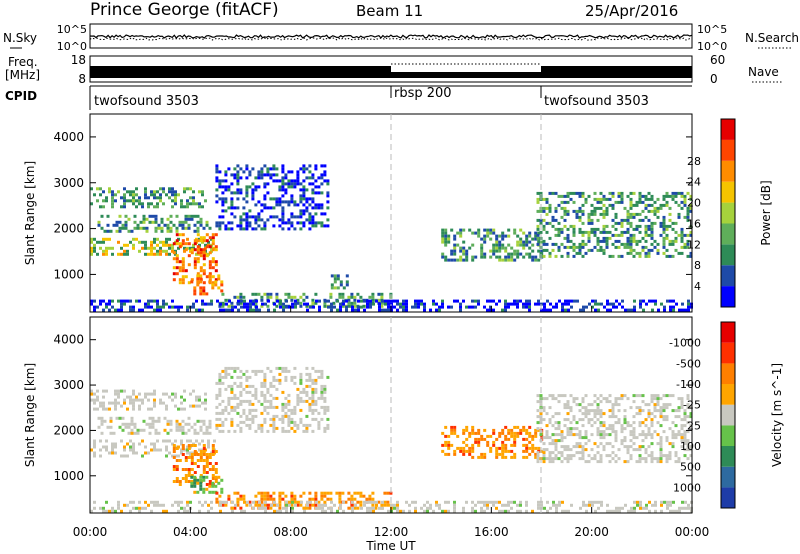 The height and width of the screenshot is (554, 800). What do you see at coordinates (596, 101) in the screenshot?
I see `cpid-segment-3: twofsound 3503` at bounding box center [596, 101].